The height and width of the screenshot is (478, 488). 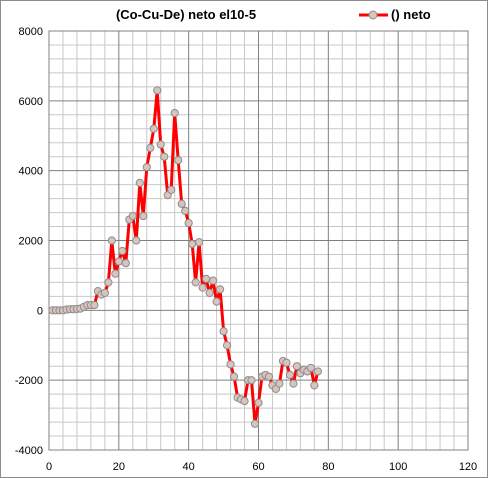 What do you see at coordinates (49, 467) in the screenshot?
I see `x-tick-label: 0` at bounding box center [49, 467].